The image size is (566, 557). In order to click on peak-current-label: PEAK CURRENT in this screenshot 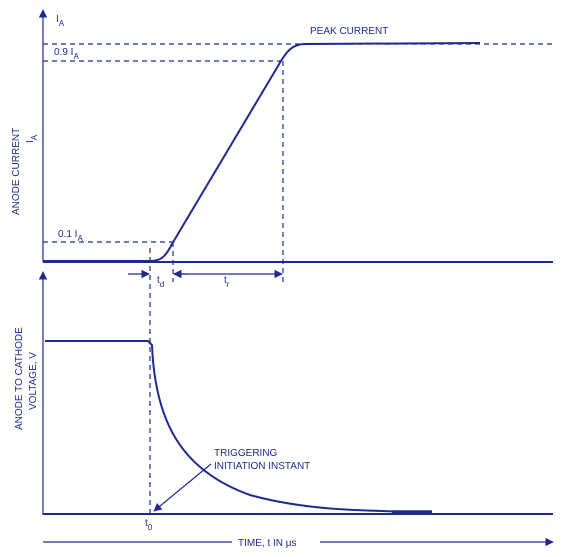, I will do `click(349, 31)`.